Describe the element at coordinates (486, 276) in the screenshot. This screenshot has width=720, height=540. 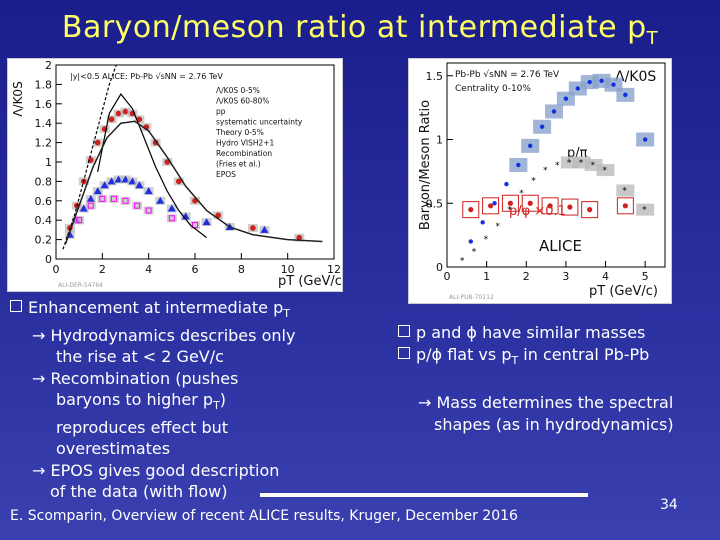
I see `x-tick-label: 1` at that location.